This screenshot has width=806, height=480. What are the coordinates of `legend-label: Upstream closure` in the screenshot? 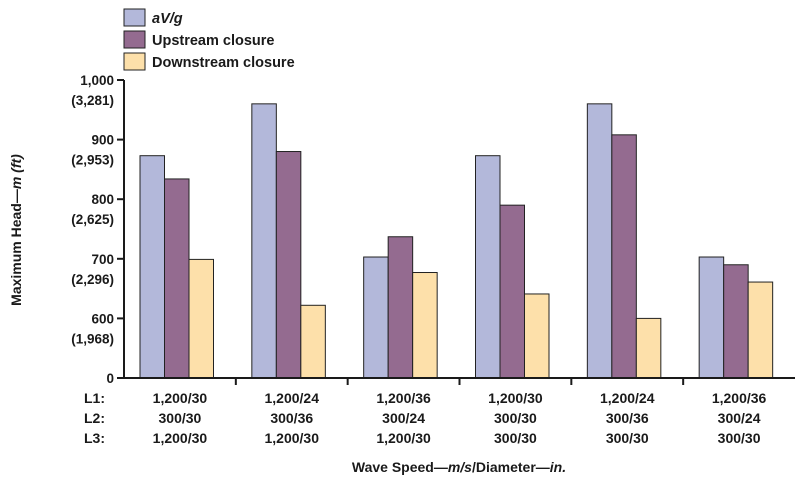 It's located at (213, 41).